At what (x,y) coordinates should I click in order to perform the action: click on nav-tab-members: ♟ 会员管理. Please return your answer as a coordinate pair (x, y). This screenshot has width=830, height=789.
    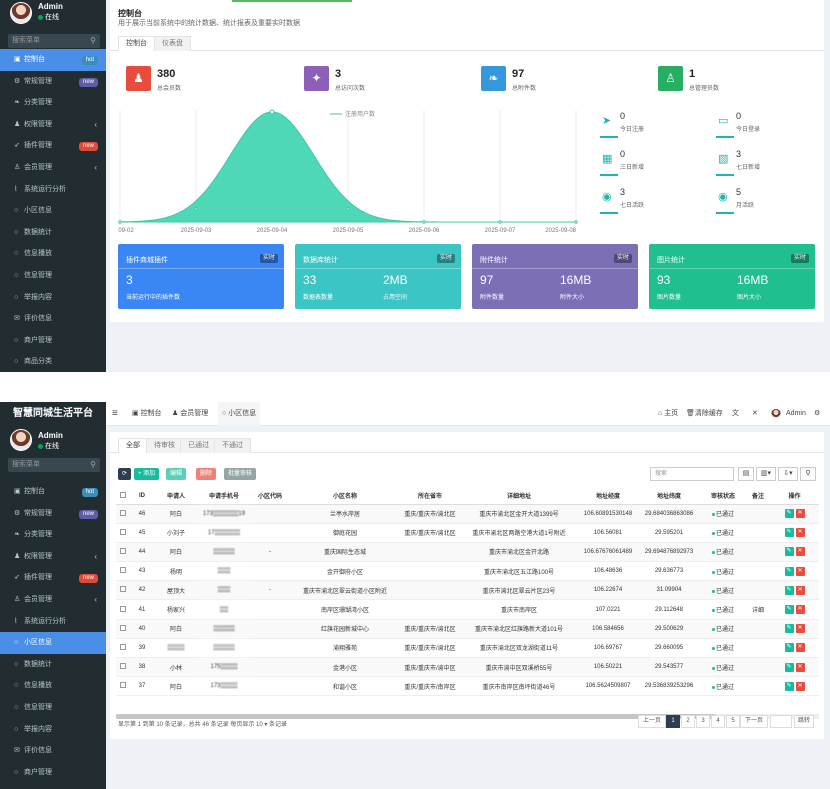
    Looking at the image, I should click on (190, 414).